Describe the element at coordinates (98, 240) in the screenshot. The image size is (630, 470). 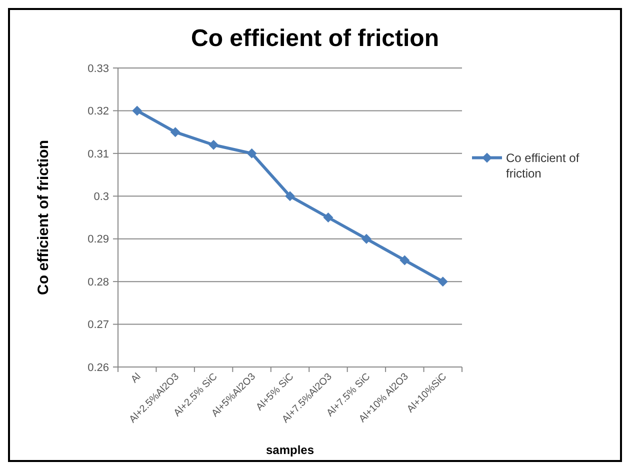
I see `y-tick-label: 0.29` at that location.